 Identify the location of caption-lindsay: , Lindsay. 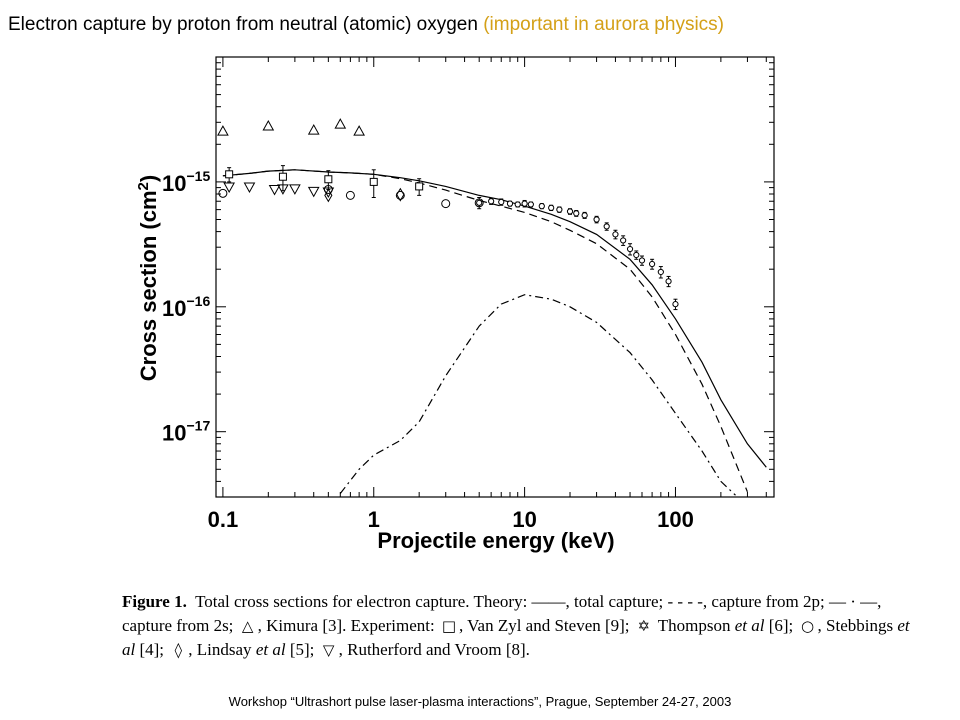
(220, 649).